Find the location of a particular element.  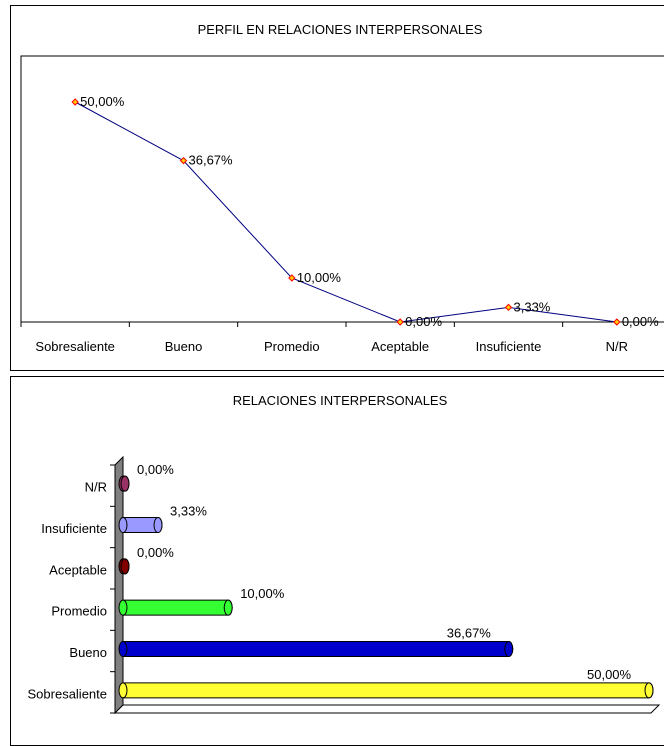

y-tick-label: Aceptable is located at coordinates (78, 569).